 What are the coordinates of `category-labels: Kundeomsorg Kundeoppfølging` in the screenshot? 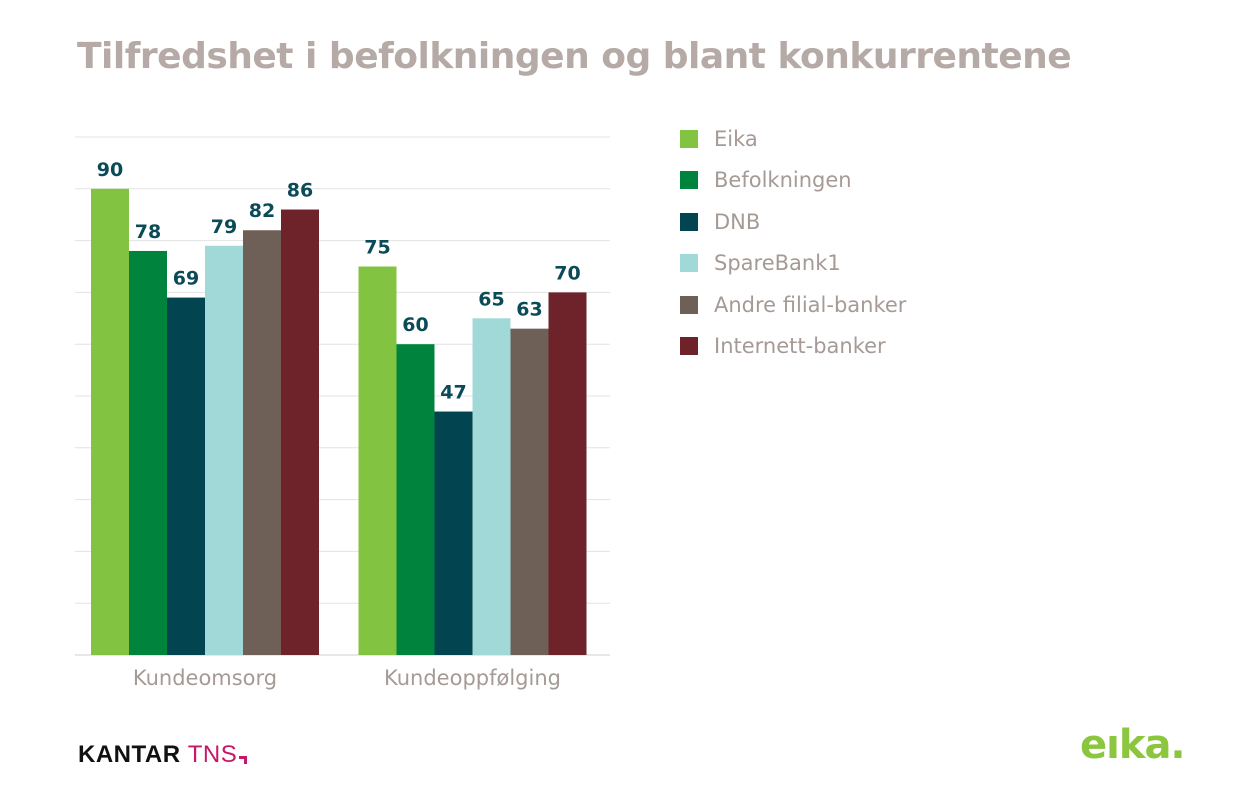 It's located at (347, 678).